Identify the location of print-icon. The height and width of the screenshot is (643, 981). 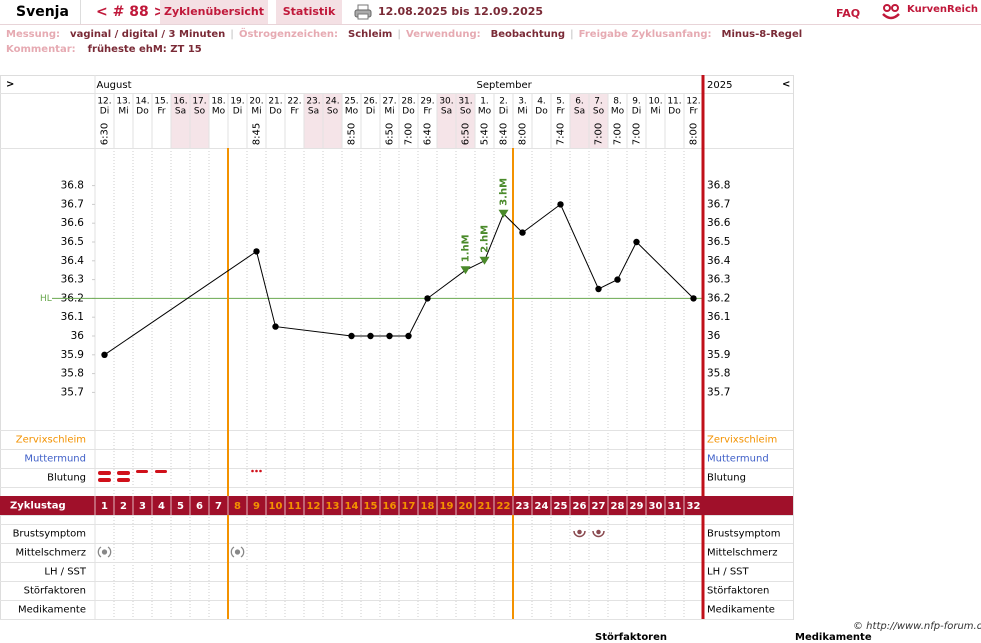
(363, 12).